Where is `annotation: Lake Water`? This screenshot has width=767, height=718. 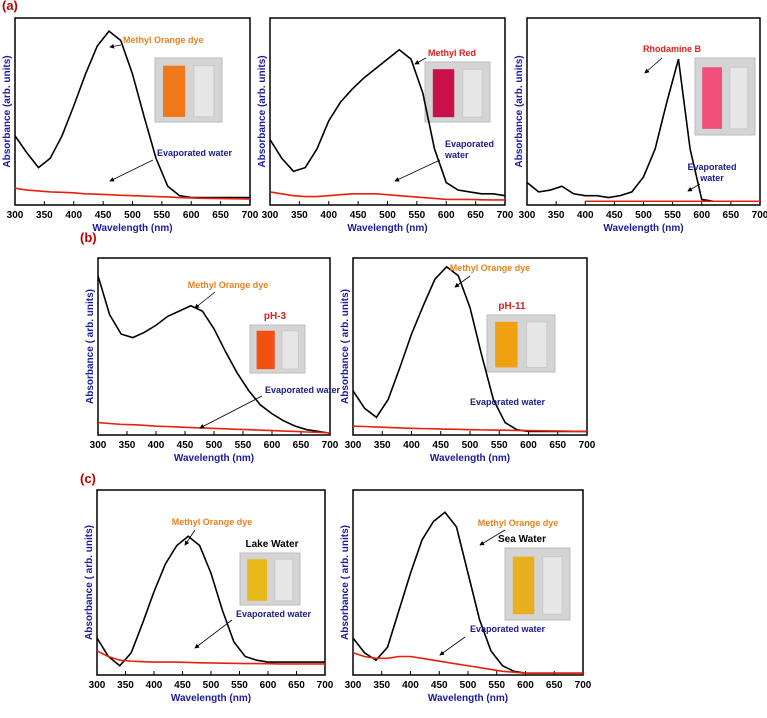
annotation: Lake Water is located at coordinates (272, 544).